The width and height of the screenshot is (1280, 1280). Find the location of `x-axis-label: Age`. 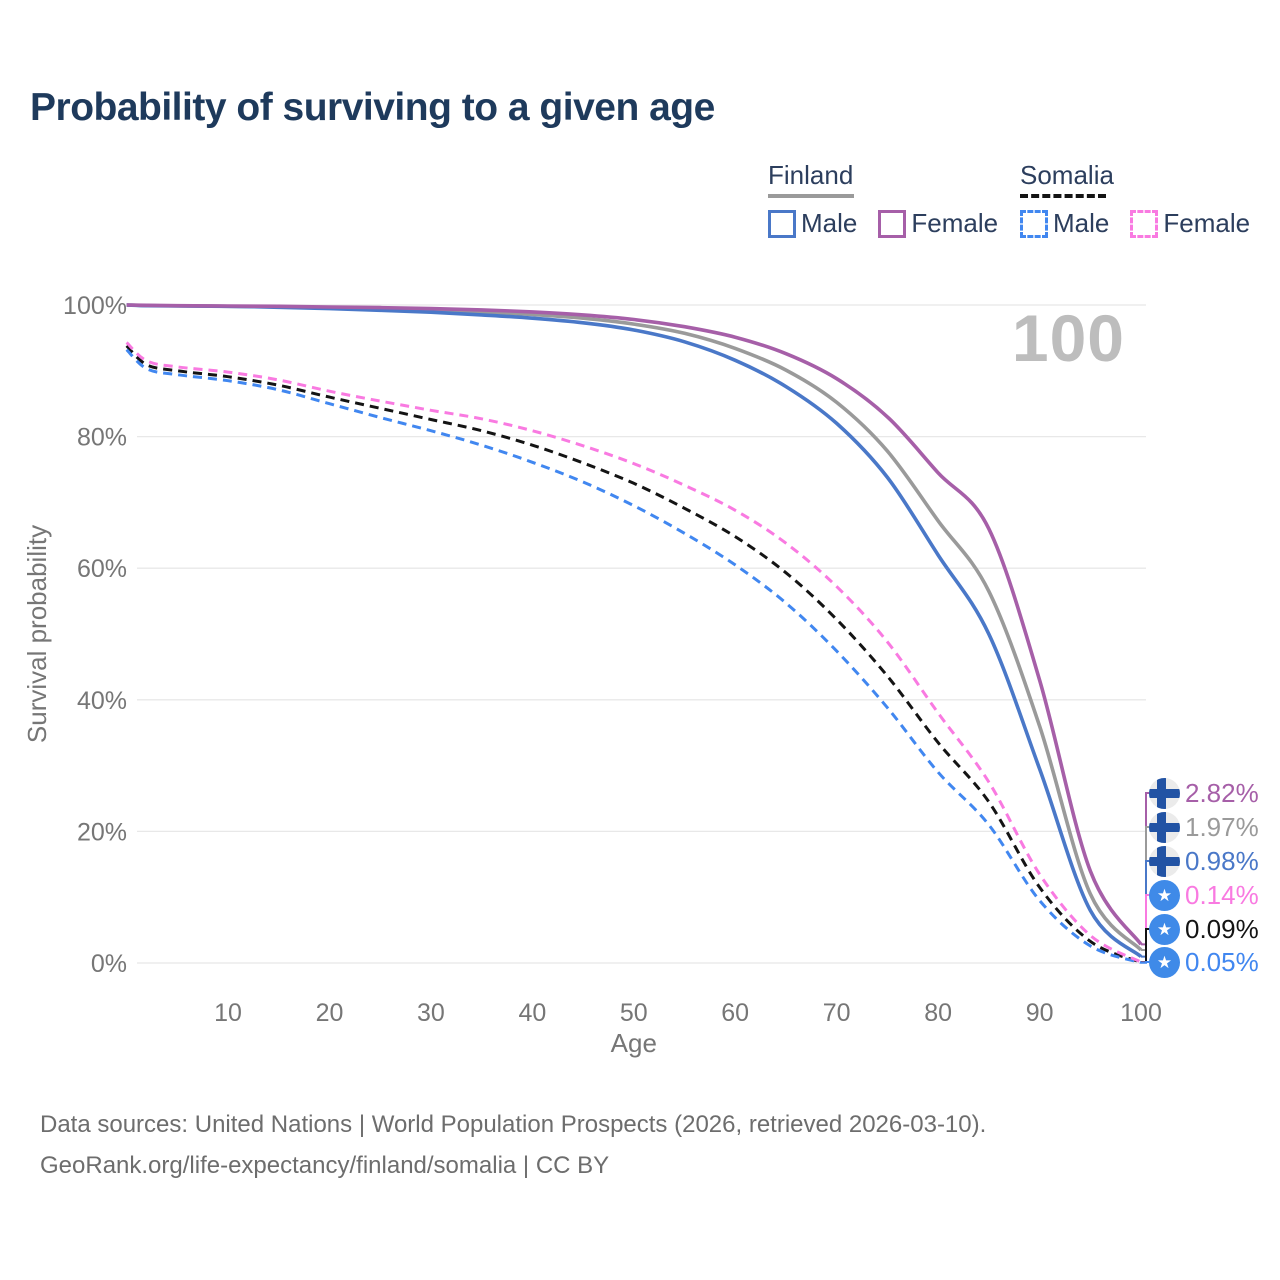

x-axis-label: Age is located at coordinates (634, 1043).